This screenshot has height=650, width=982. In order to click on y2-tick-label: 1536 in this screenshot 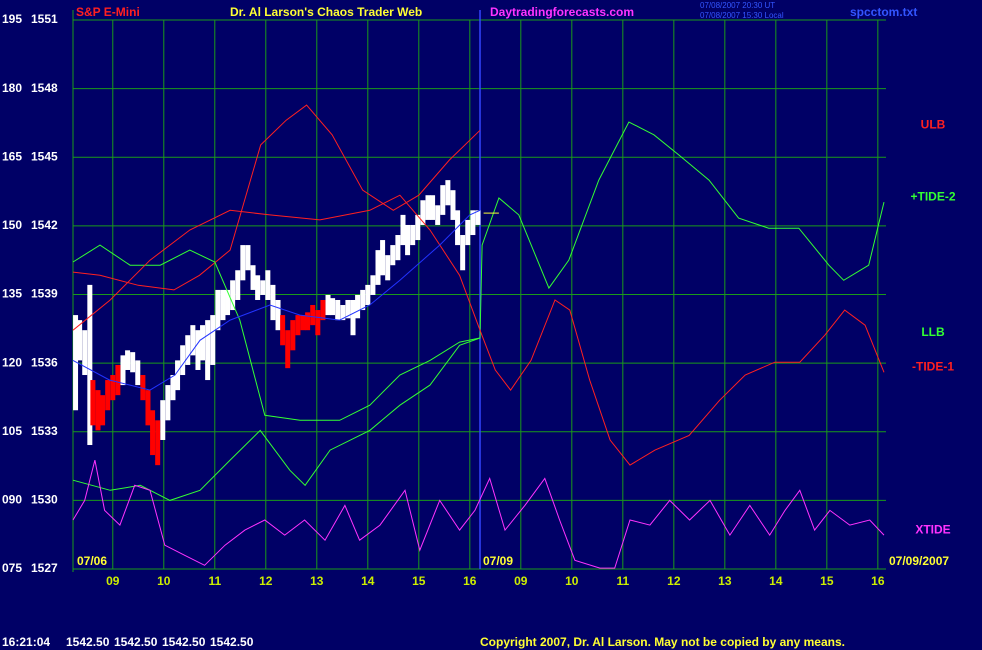, I will do `click(44, 362)`.